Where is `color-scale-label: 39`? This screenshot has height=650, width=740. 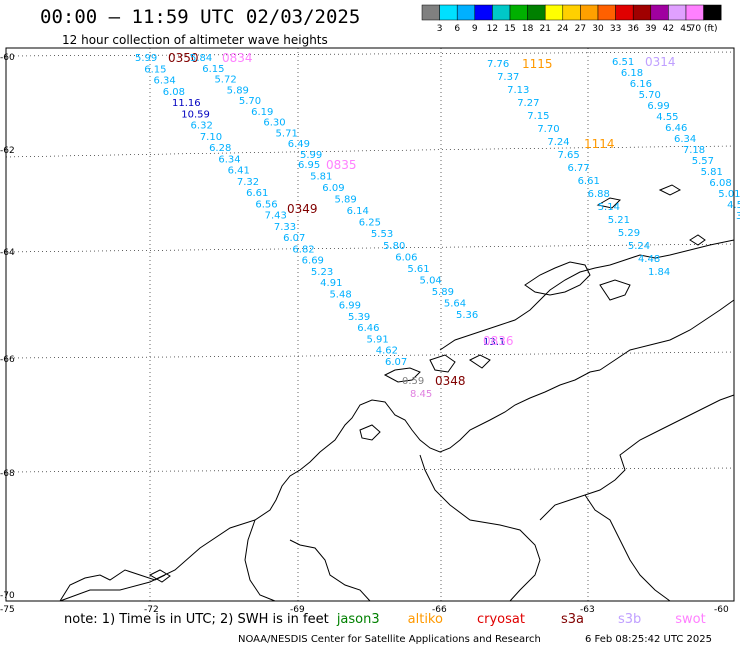 color-scale-label: 39 is located at coordinates (651, 29).